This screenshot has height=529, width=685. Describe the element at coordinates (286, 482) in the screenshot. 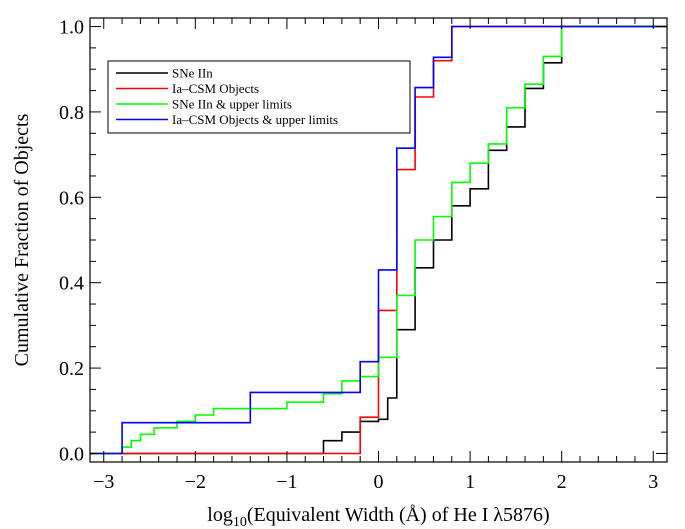

I see `x-tick-label: −1` at that location.